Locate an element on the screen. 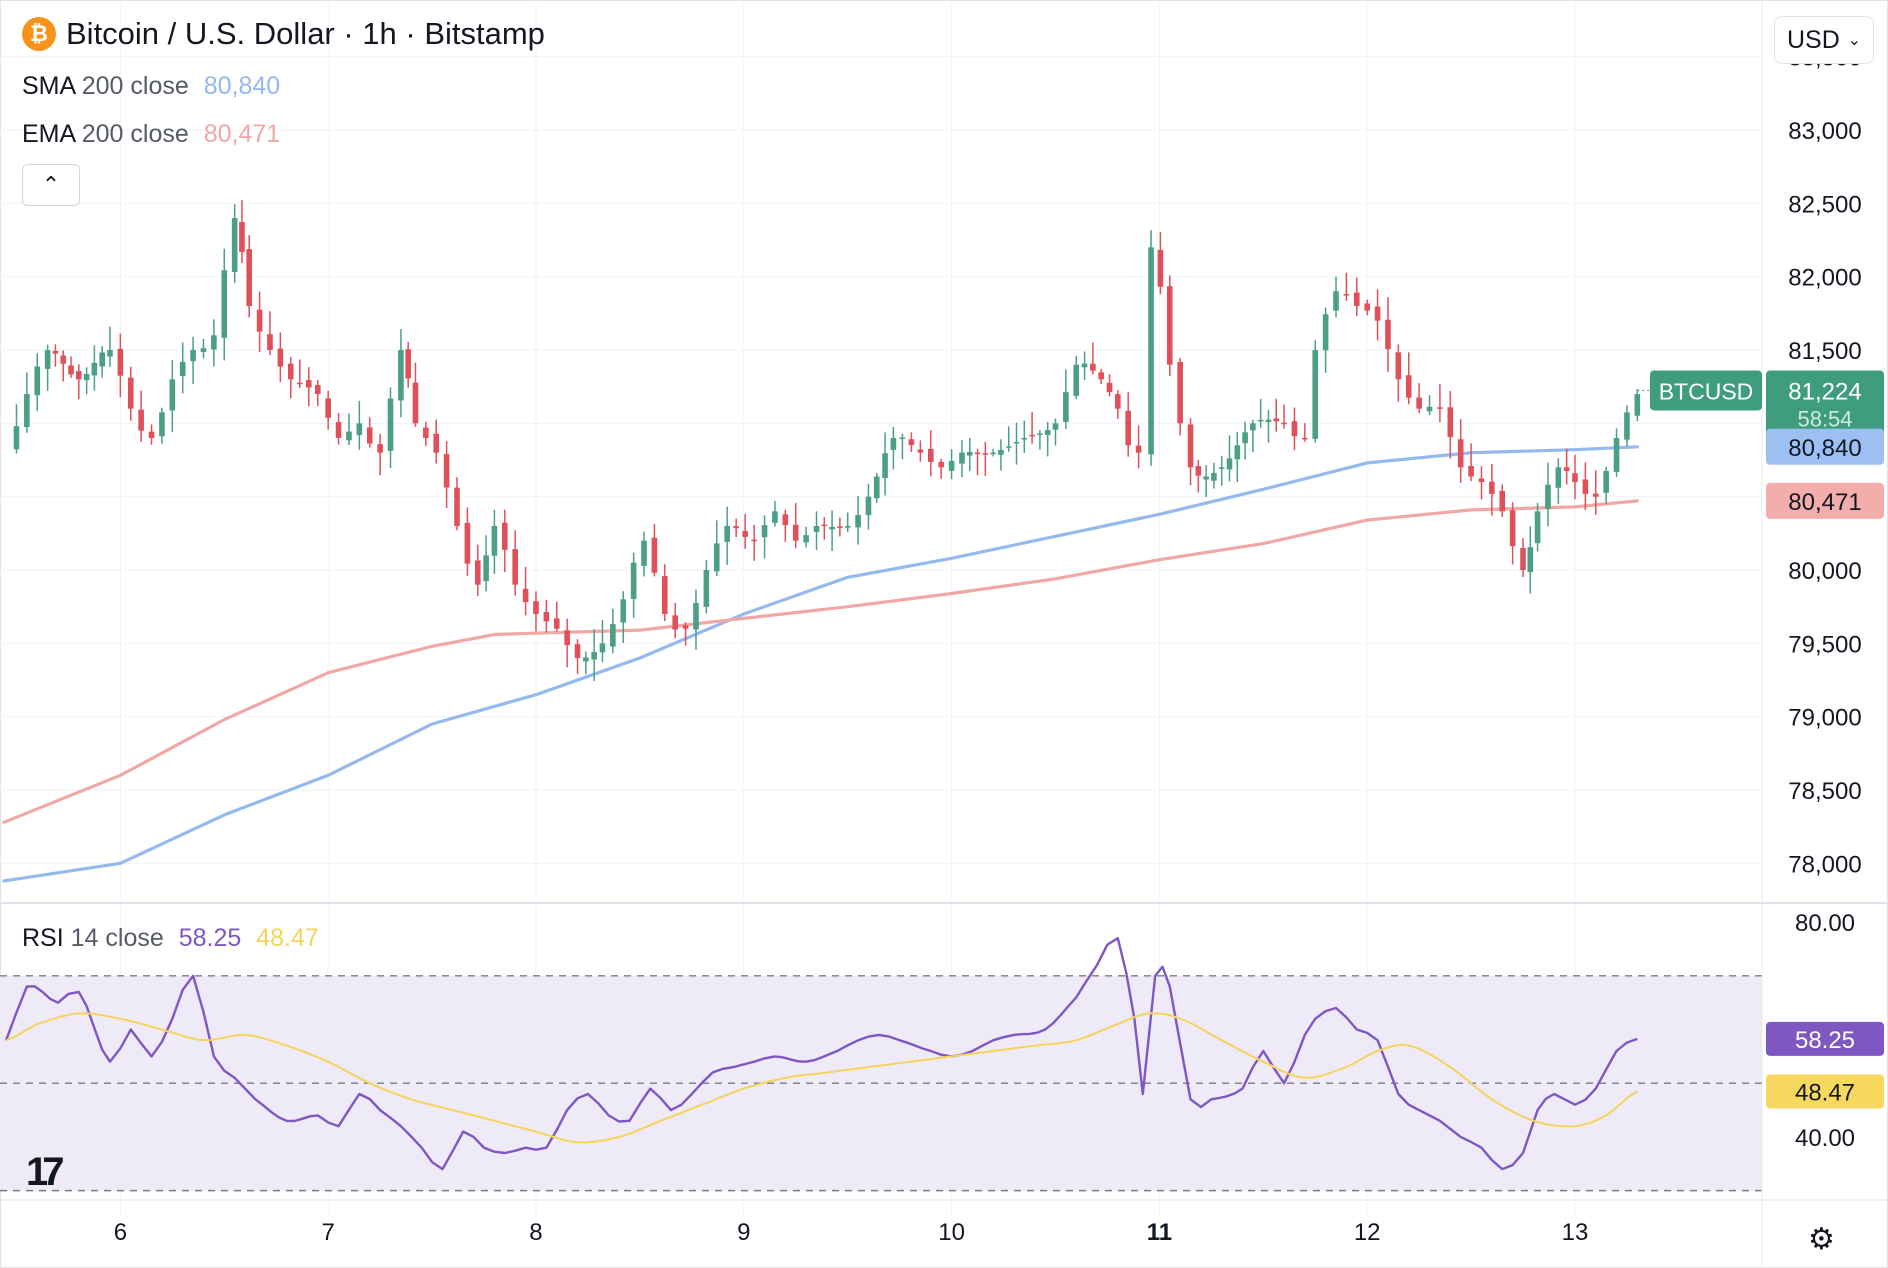  rsi-ma-badge-bg is located at coordinates (1825, 1091).